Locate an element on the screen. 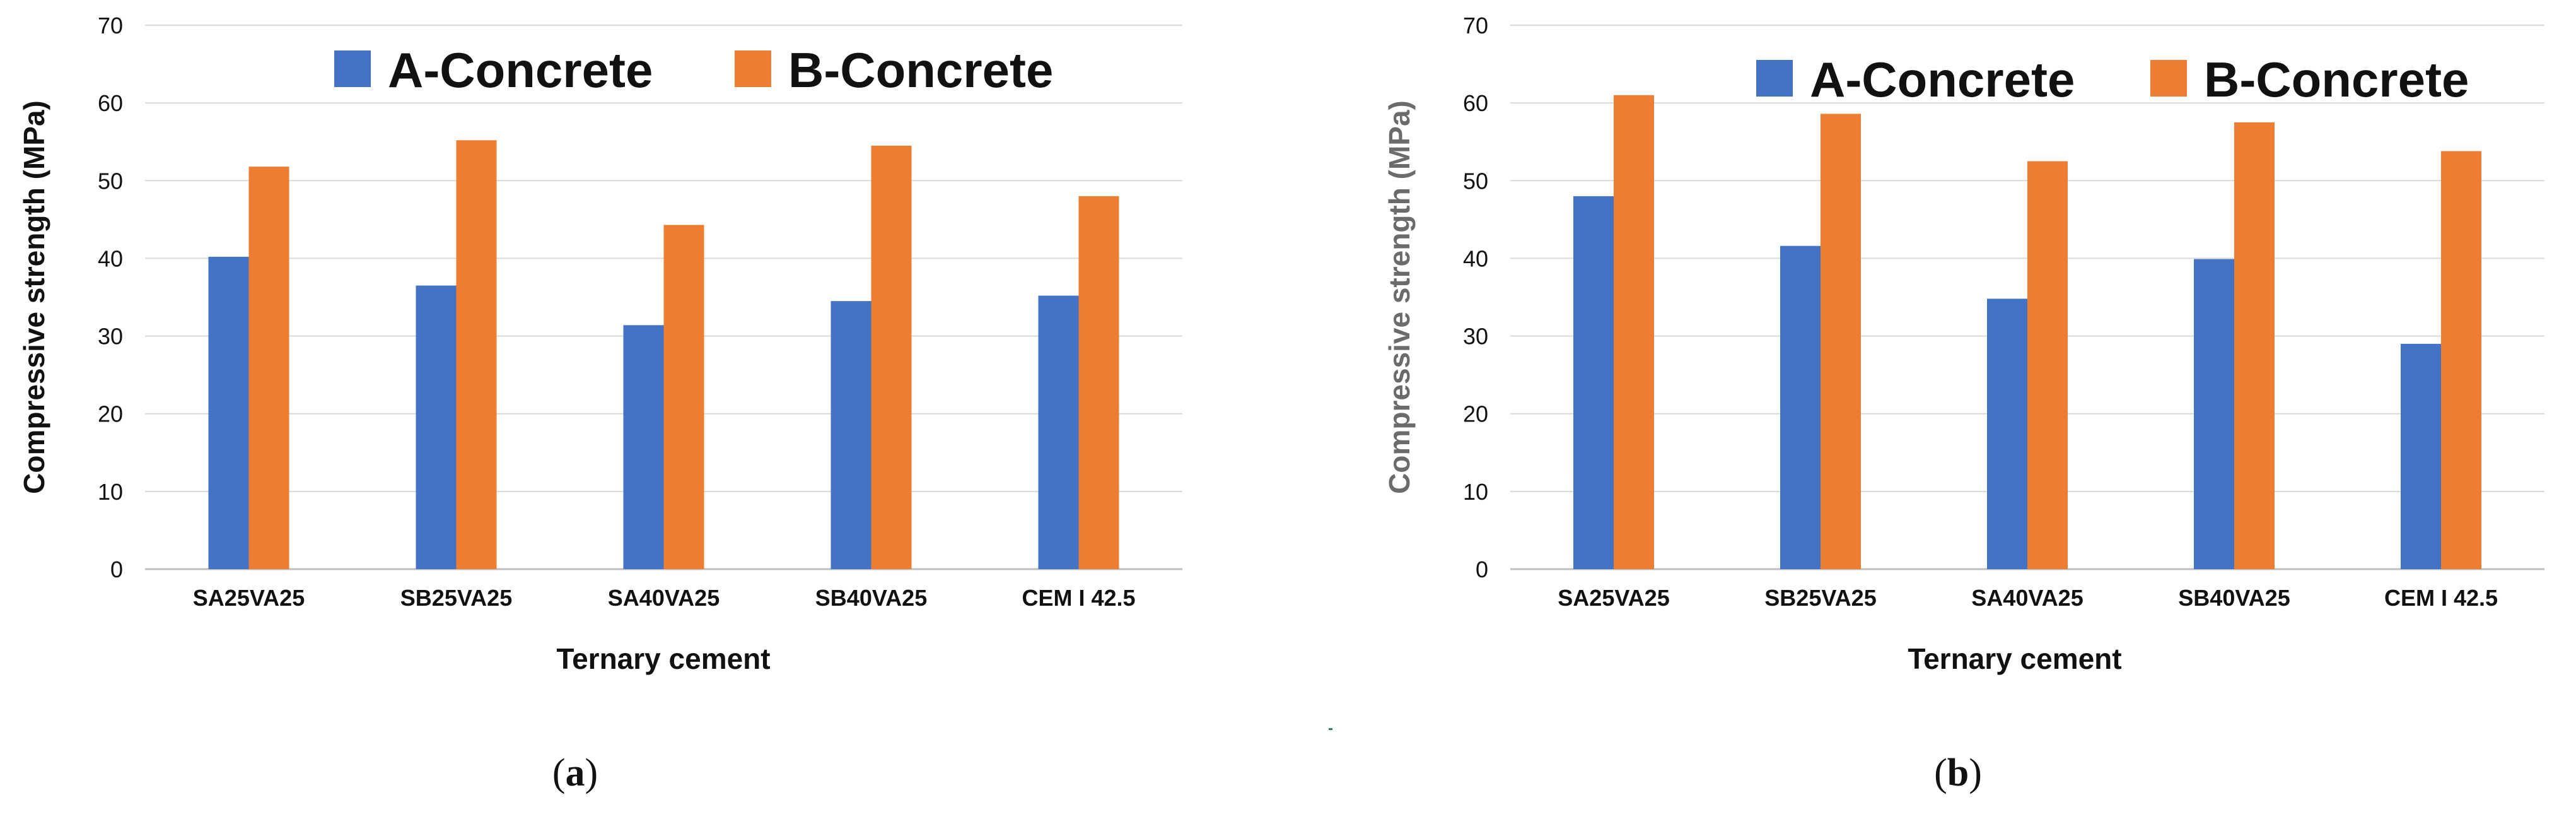  legend-a: A-Concrete B-Concrete is located at coordinates (694, 70).